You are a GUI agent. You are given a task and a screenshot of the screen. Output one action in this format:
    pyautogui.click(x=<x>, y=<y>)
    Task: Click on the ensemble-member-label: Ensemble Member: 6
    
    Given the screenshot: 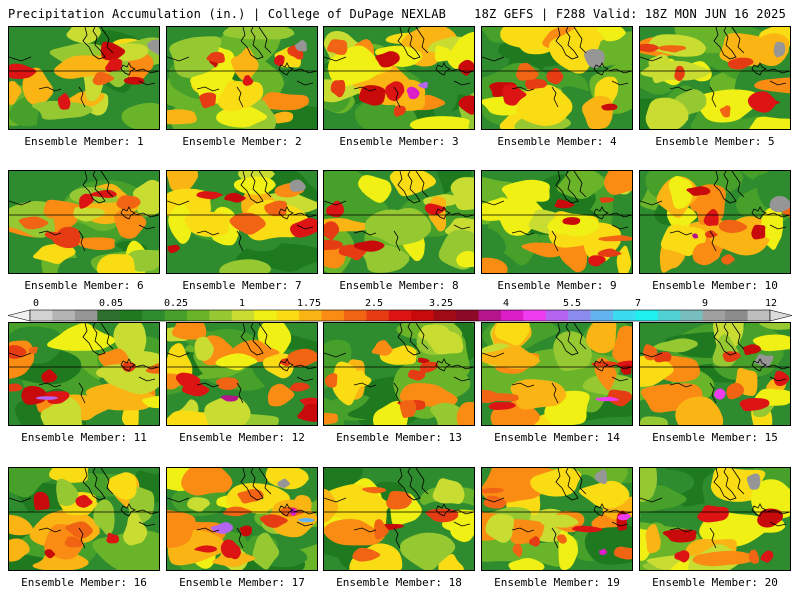 What is the action you would take?
    pyautogui.click(x=84, y=285)
    